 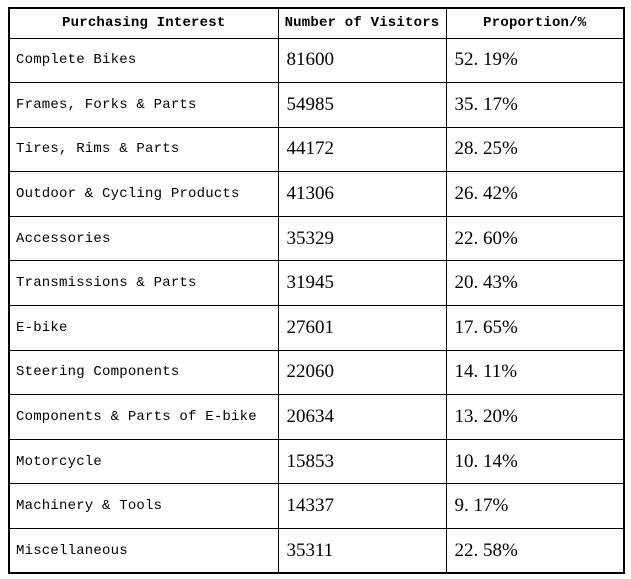 I want to click on visitors-cell: 35311, so click(x=362, y=551).